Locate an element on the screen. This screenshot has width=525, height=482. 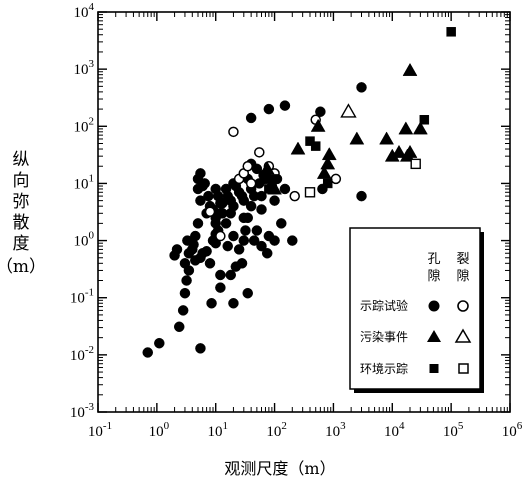
x-tick-label: 10¹ is located at coordinates (217, 430).